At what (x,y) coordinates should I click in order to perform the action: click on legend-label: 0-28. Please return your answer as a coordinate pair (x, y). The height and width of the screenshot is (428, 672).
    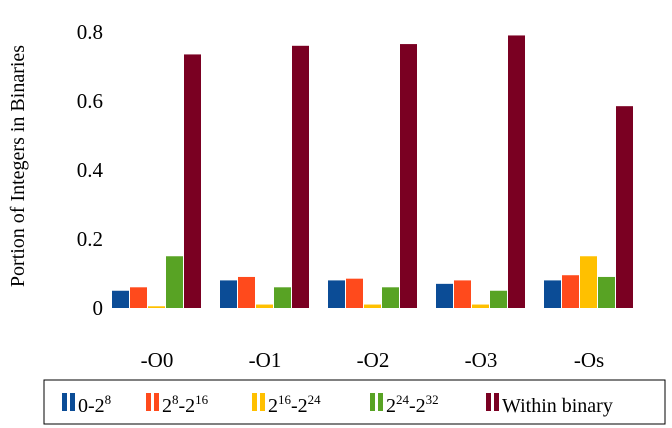
    Looking at the image, I should click on (94, 404).